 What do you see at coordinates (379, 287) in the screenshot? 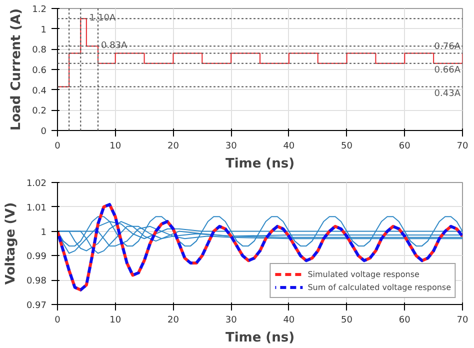
I see `legend-label: Sum of calculated voltage response` at bounding box center [379, 287].